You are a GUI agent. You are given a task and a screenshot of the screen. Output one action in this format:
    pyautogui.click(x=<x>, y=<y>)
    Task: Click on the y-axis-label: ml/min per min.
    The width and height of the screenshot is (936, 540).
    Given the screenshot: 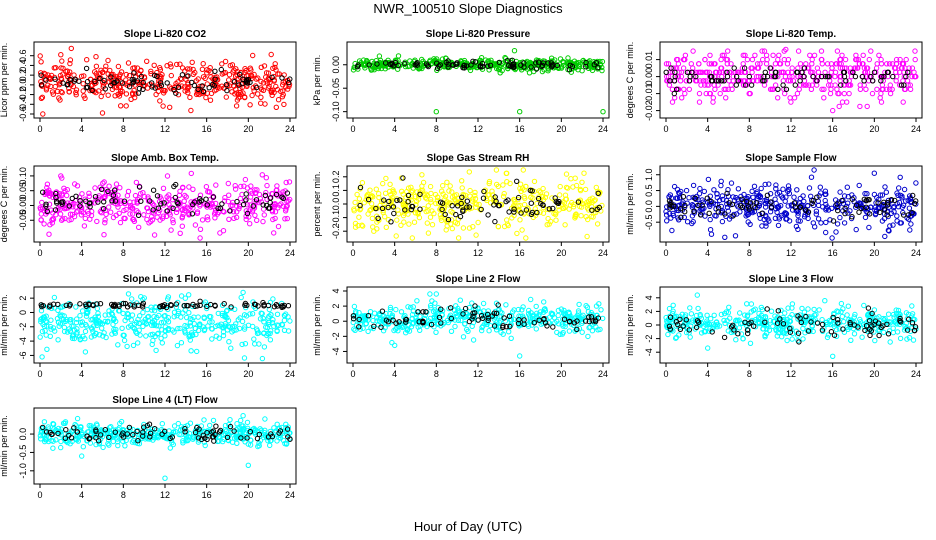 What is the action you would take?
    pyautogui.click(x=4, y=325)
    